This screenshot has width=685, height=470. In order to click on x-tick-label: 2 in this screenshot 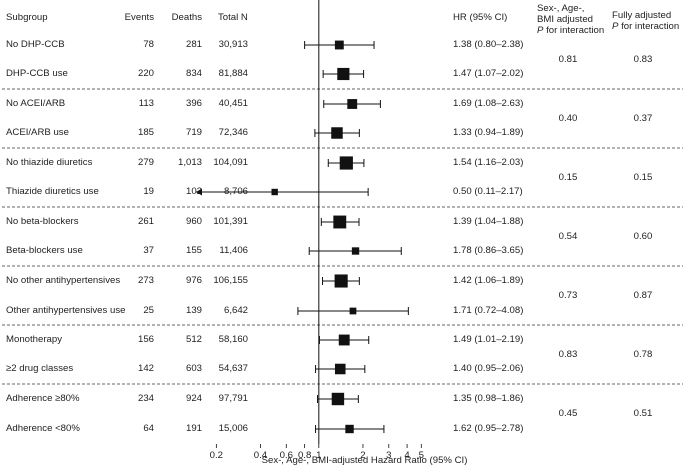, I will do `click(362, 455)`.